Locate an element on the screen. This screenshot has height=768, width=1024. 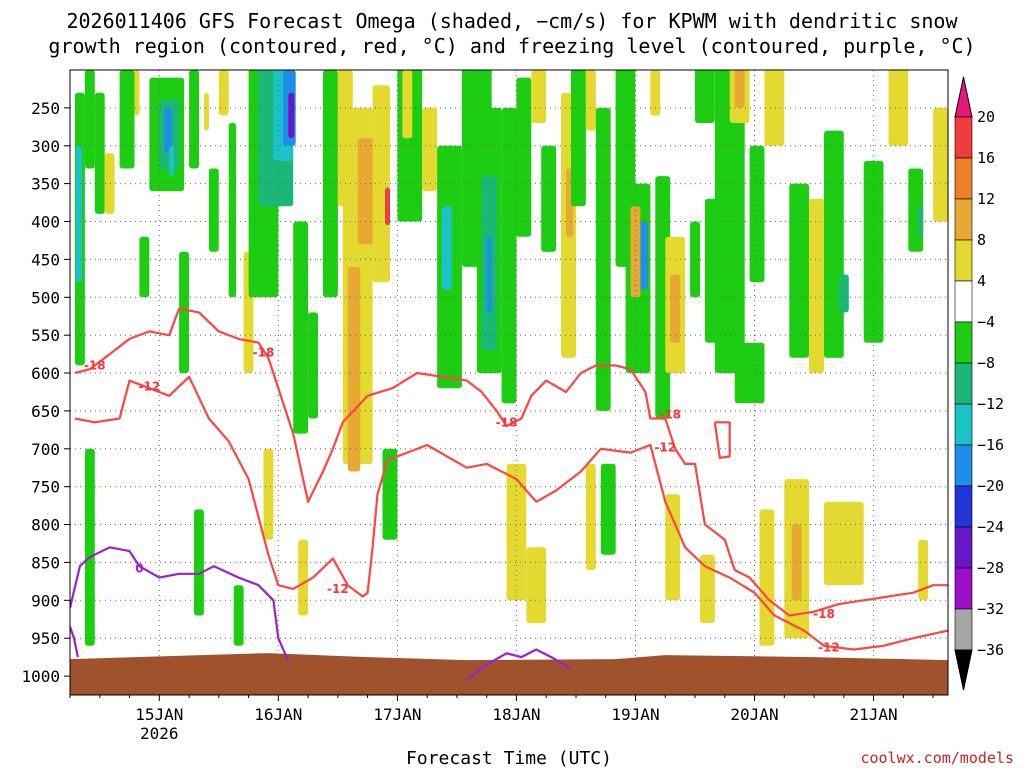
y-tick-label: 500 is located at coordinates (45, 297).